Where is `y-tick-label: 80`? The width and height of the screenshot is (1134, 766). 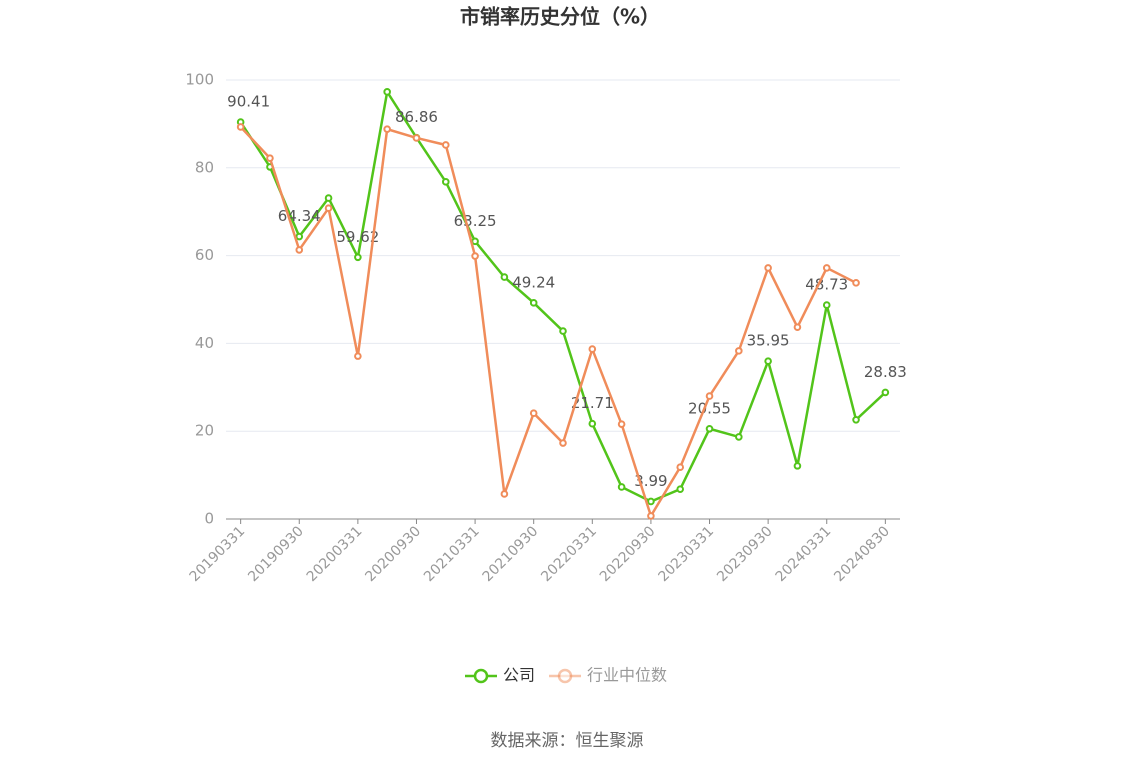 y-tick-label: 80 is located at coordinates (204, 167).